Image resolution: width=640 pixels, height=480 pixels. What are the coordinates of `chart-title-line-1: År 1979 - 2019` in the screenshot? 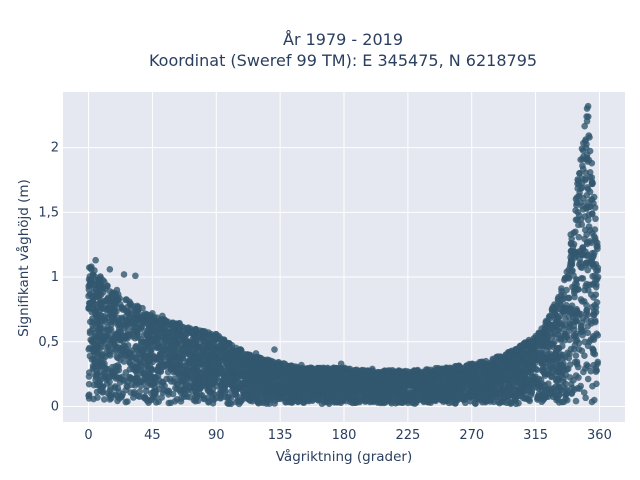 It's located at (343, 39).